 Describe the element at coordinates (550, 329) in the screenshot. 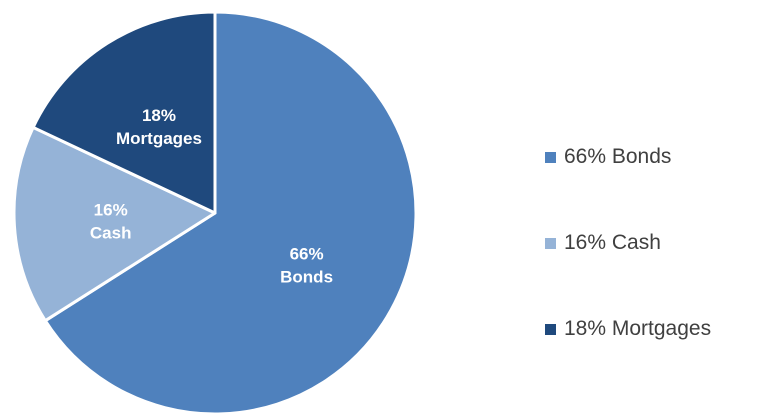

I see `legend-swatch-mortgages` at that location.